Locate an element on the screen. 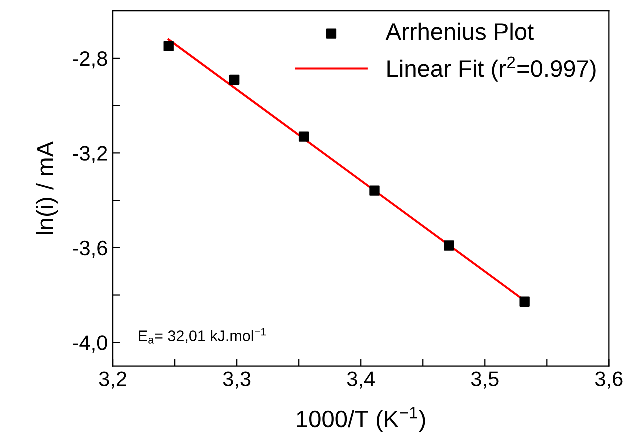 This screenshot has width=628, height=444. x-tick-label: 3,4 is located at coordinates (361, 380).